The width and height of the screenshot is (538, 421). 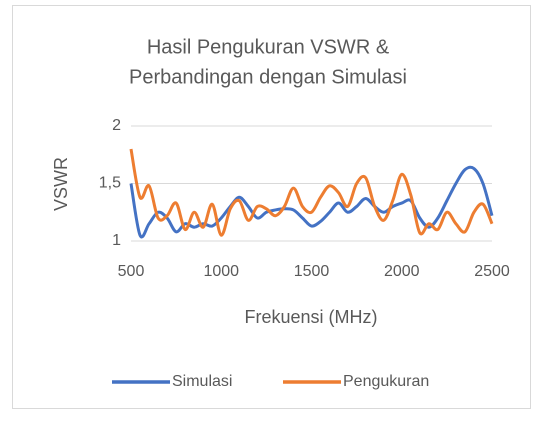 I want to click on x-axis-label: Frekuensi (MHz), so click(x=310, y=317).